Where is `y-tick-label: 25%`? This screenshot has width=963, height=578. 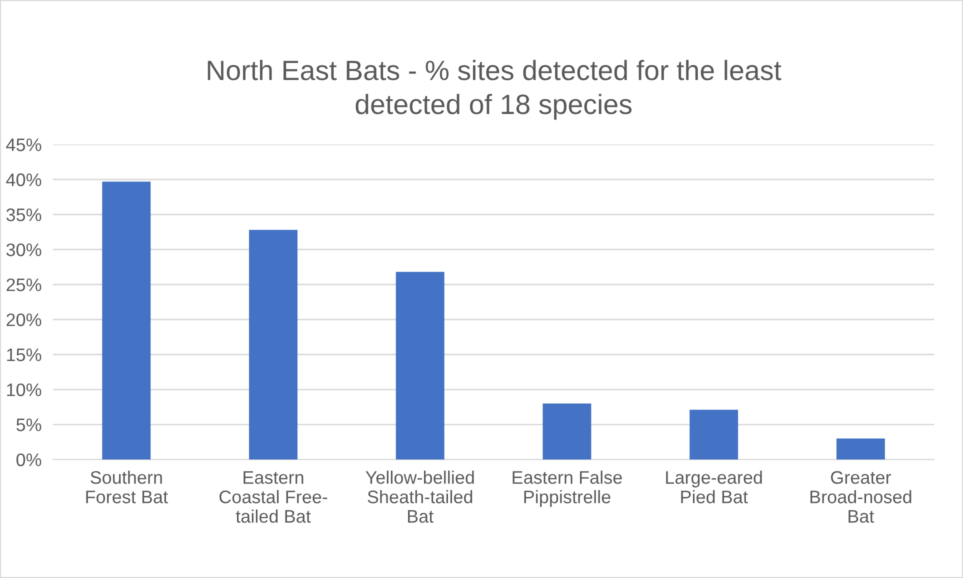 y-tick-label: 25% is located at coordinates (24, 285).